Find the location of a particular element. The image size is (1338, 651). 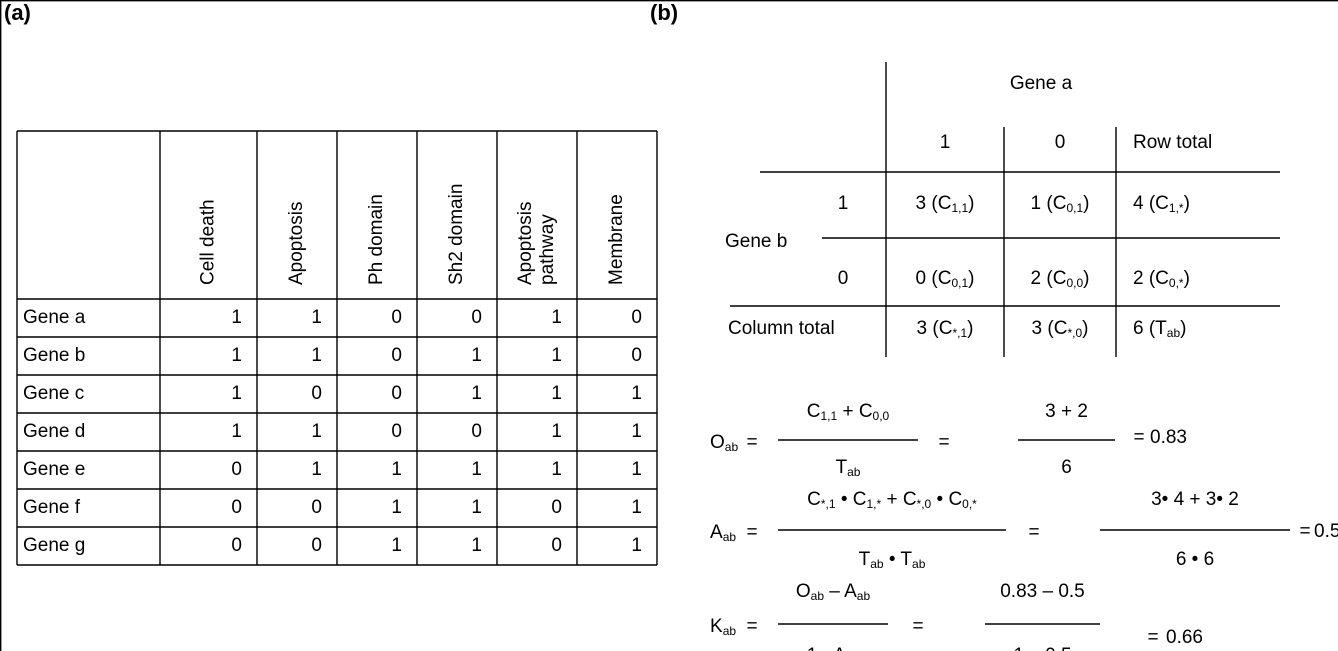

column-header: Membrane is located at coordinates (616, 239).